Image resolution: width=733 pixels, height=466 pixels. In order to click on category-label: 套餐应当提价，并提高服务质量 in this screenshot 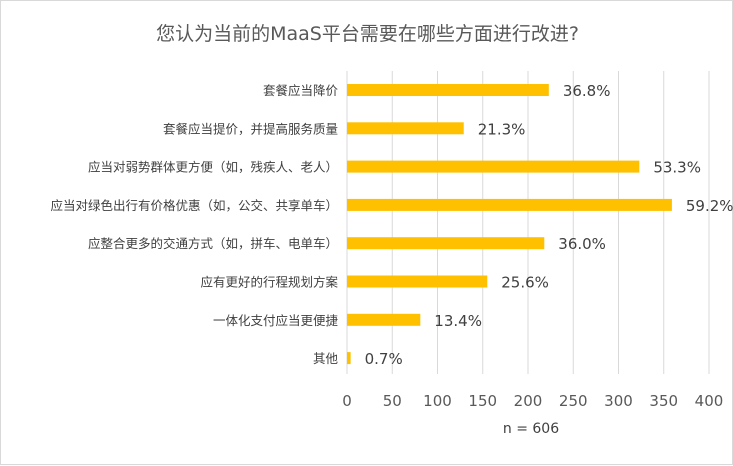, I will do `click(250, 128)`.